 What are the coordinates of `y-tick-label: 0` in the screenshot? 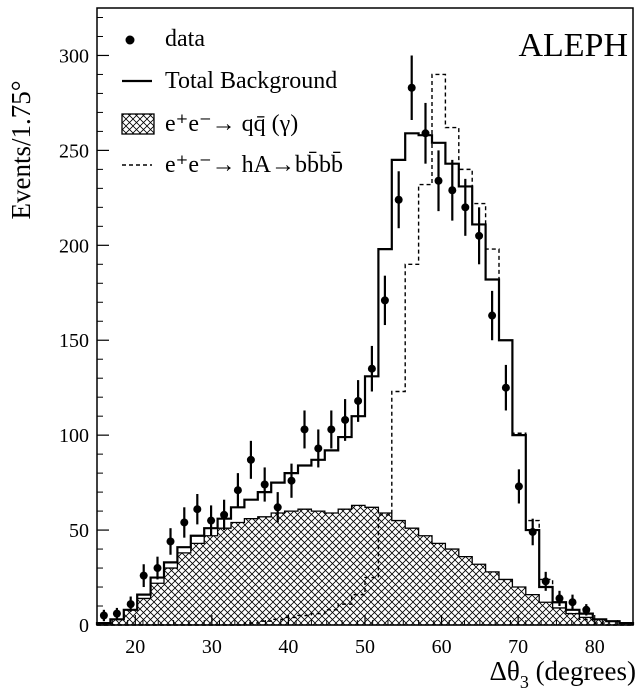 It's located at (84, 626).